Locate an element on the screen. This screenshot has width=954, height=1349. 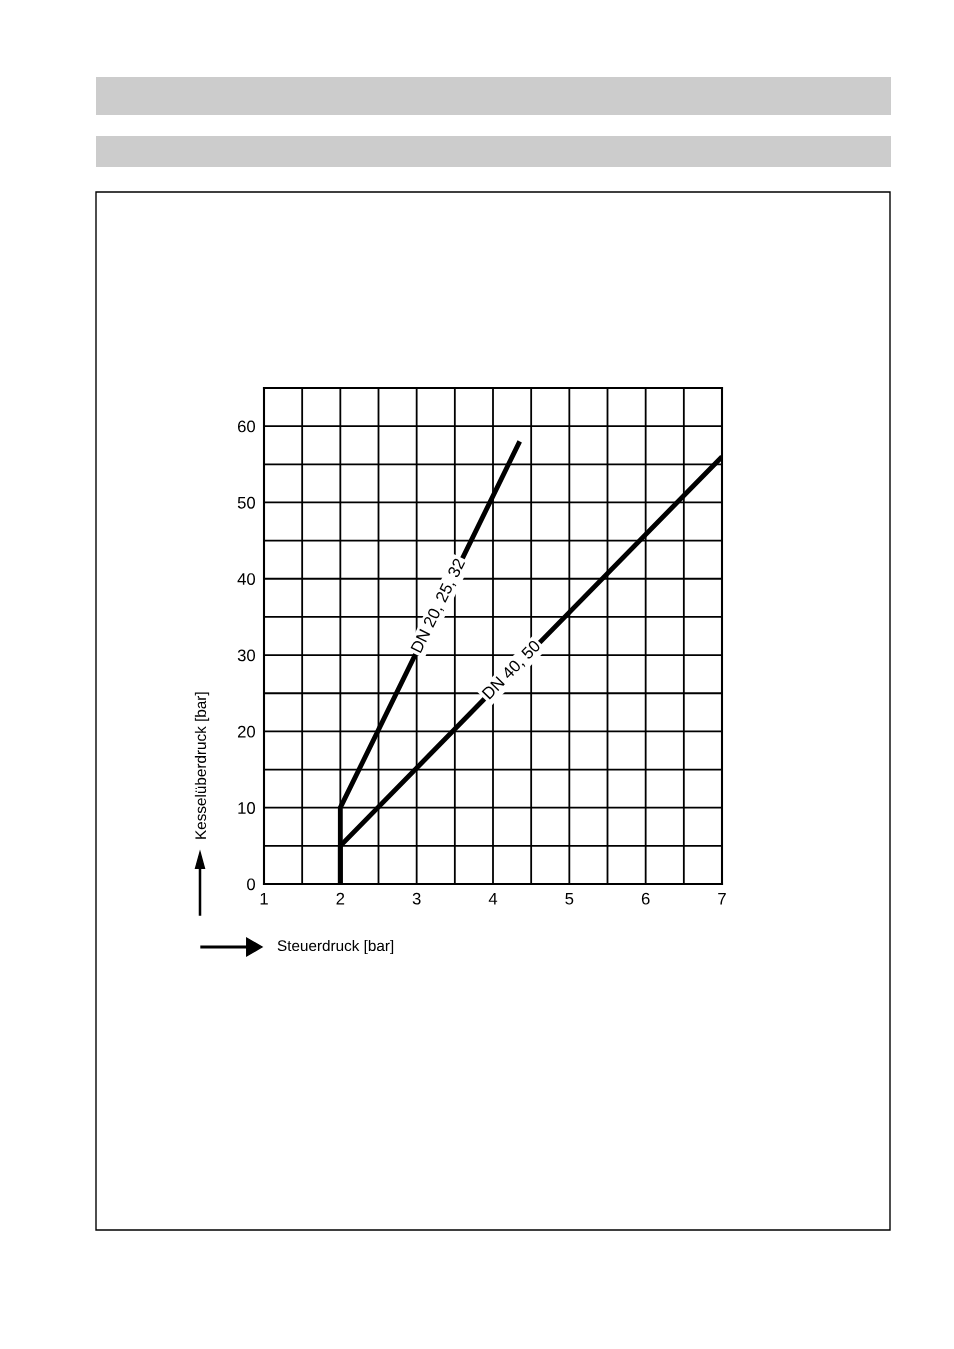
x-tick-label: 3 is located at coordinates (416, 898).